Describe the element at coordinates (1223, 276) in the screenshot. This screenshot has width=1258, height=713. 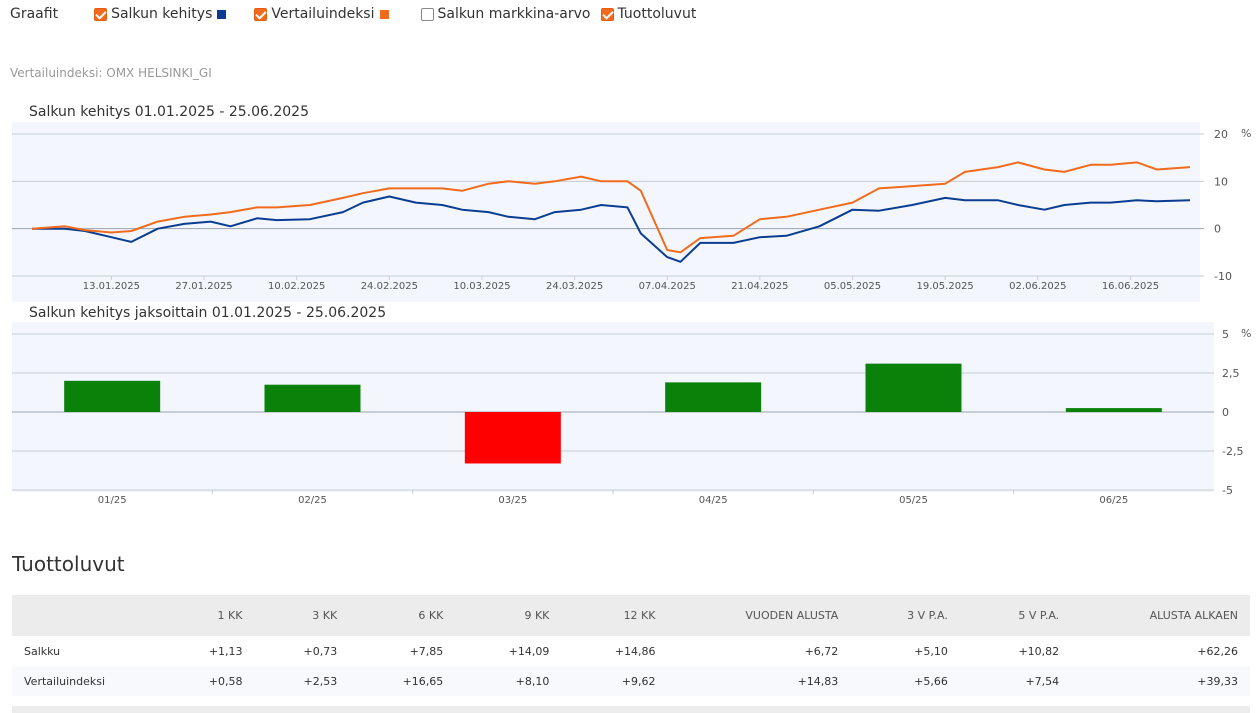
I see `y-tick-label: -10` at that location.